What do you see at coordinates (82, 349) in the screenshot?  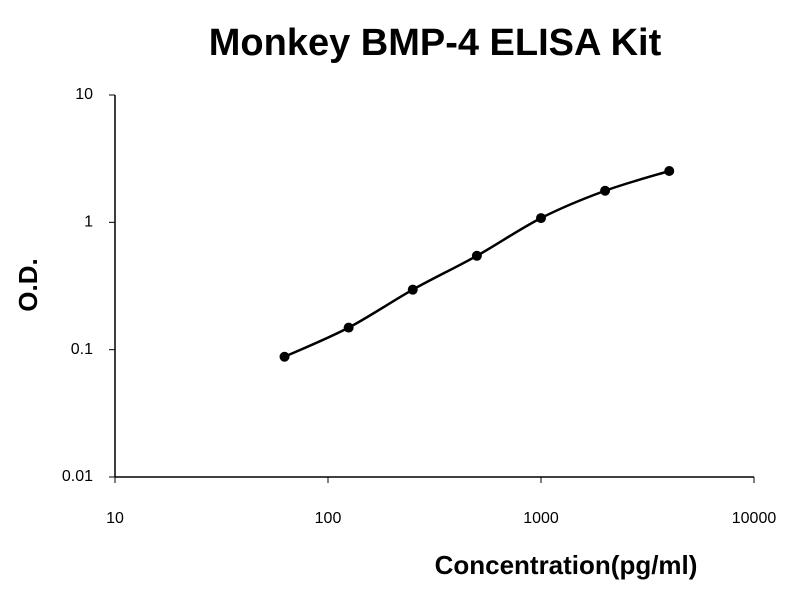 I see `y-tick-label: 0.1` at bounding box center [82, 349].